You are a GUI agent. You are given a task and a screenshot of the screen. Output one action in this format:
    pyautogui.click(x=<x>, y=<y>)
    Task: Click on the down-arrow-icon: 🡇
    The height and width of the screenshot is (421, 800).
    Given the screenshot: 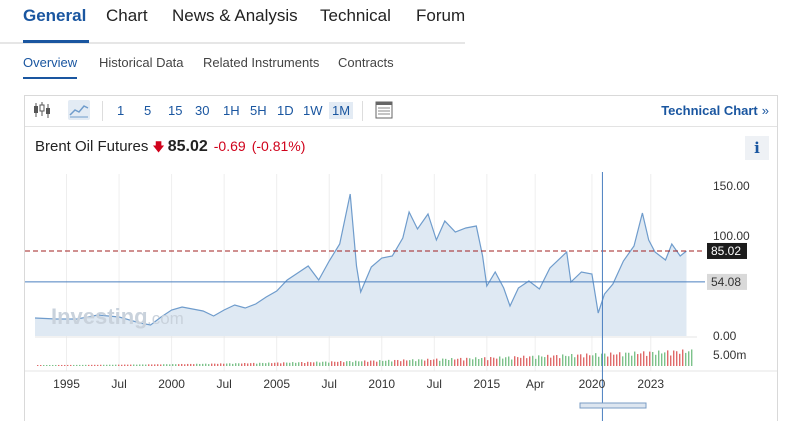 What is the action you would take?
    pyautogui.click(x=158, y=147)
    